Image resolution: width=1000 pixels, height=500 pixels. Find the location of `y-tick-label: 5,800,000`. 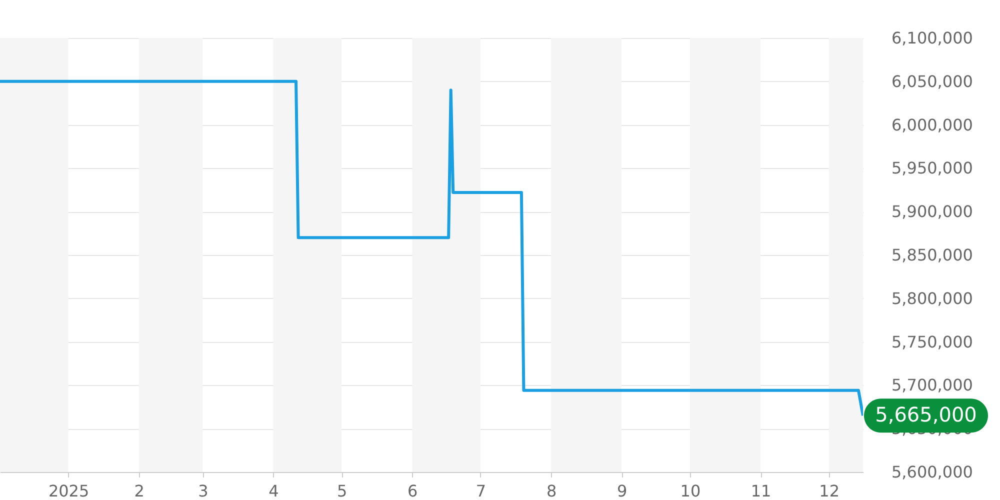

y-tick-label: 5,800,000 is located at coordinates (932, 298).